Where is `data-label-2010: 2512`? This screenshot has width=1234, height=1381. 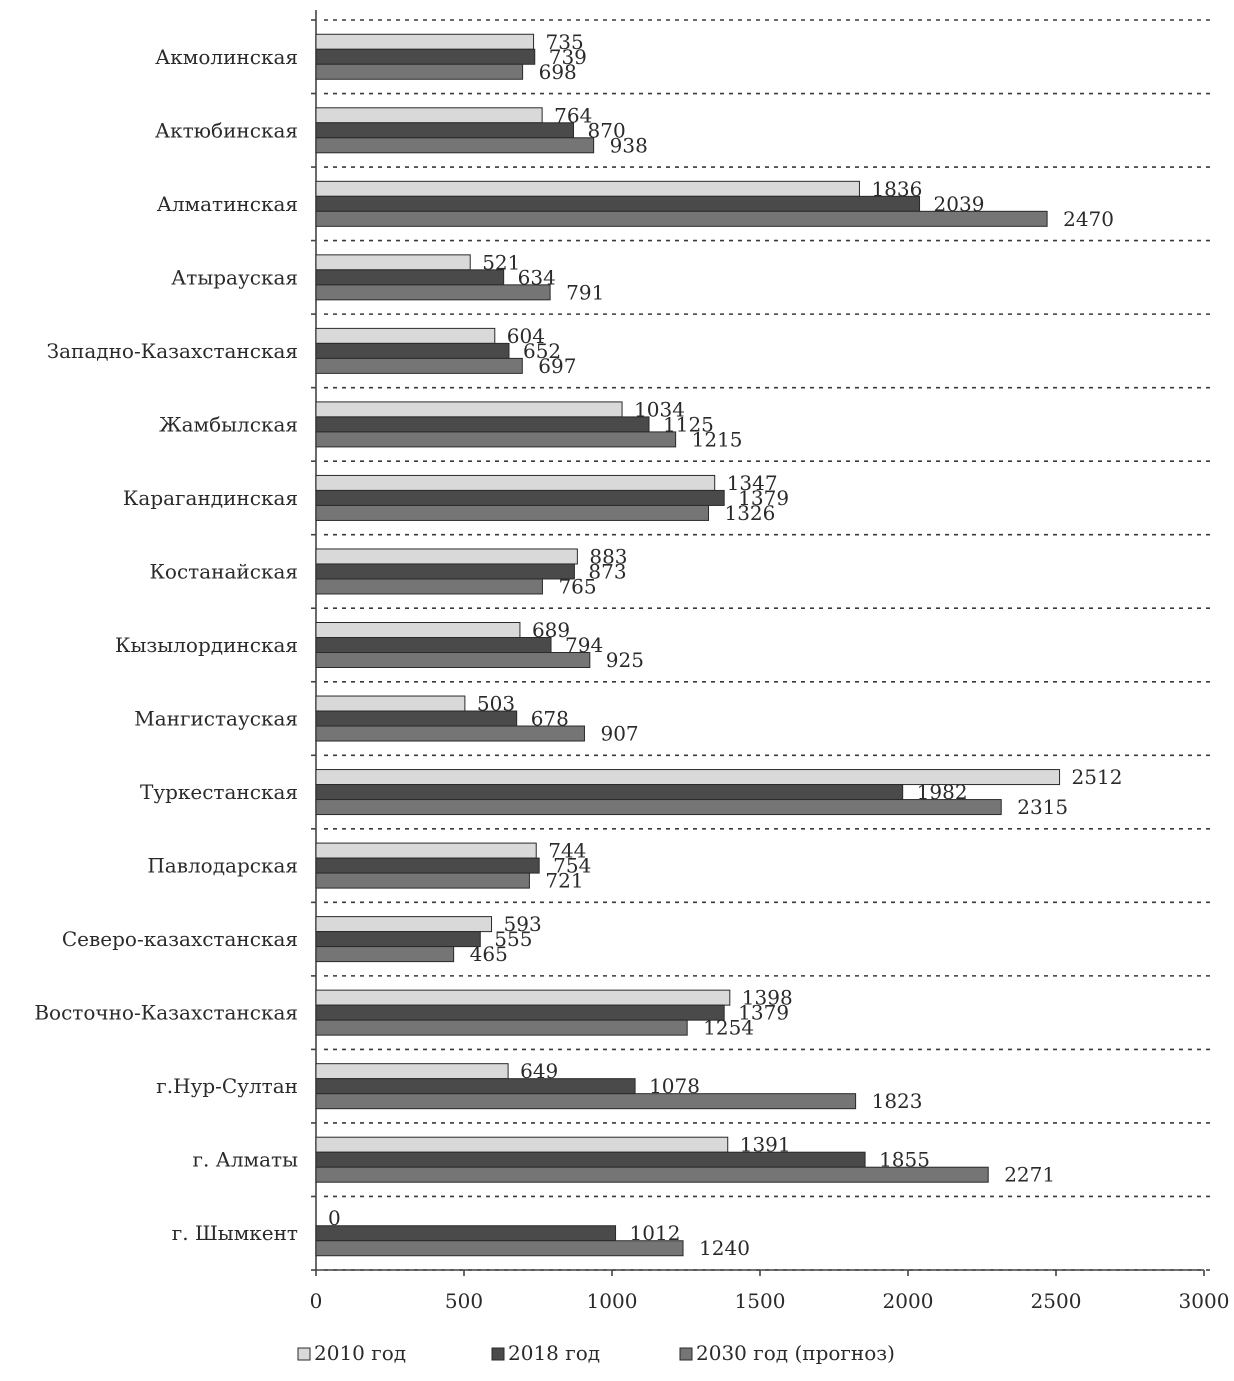 data-label-2010: 2512 is located at coordinates (1097, 777).